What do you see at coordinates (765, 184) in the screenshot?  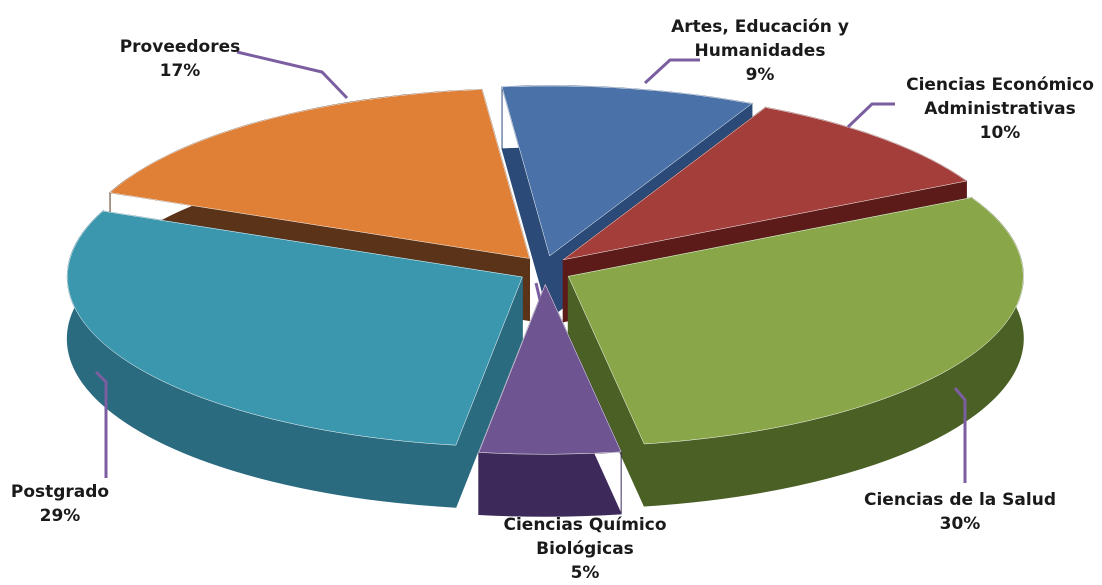 I see `pie-slice-economico` at bounding box center [765, 184].